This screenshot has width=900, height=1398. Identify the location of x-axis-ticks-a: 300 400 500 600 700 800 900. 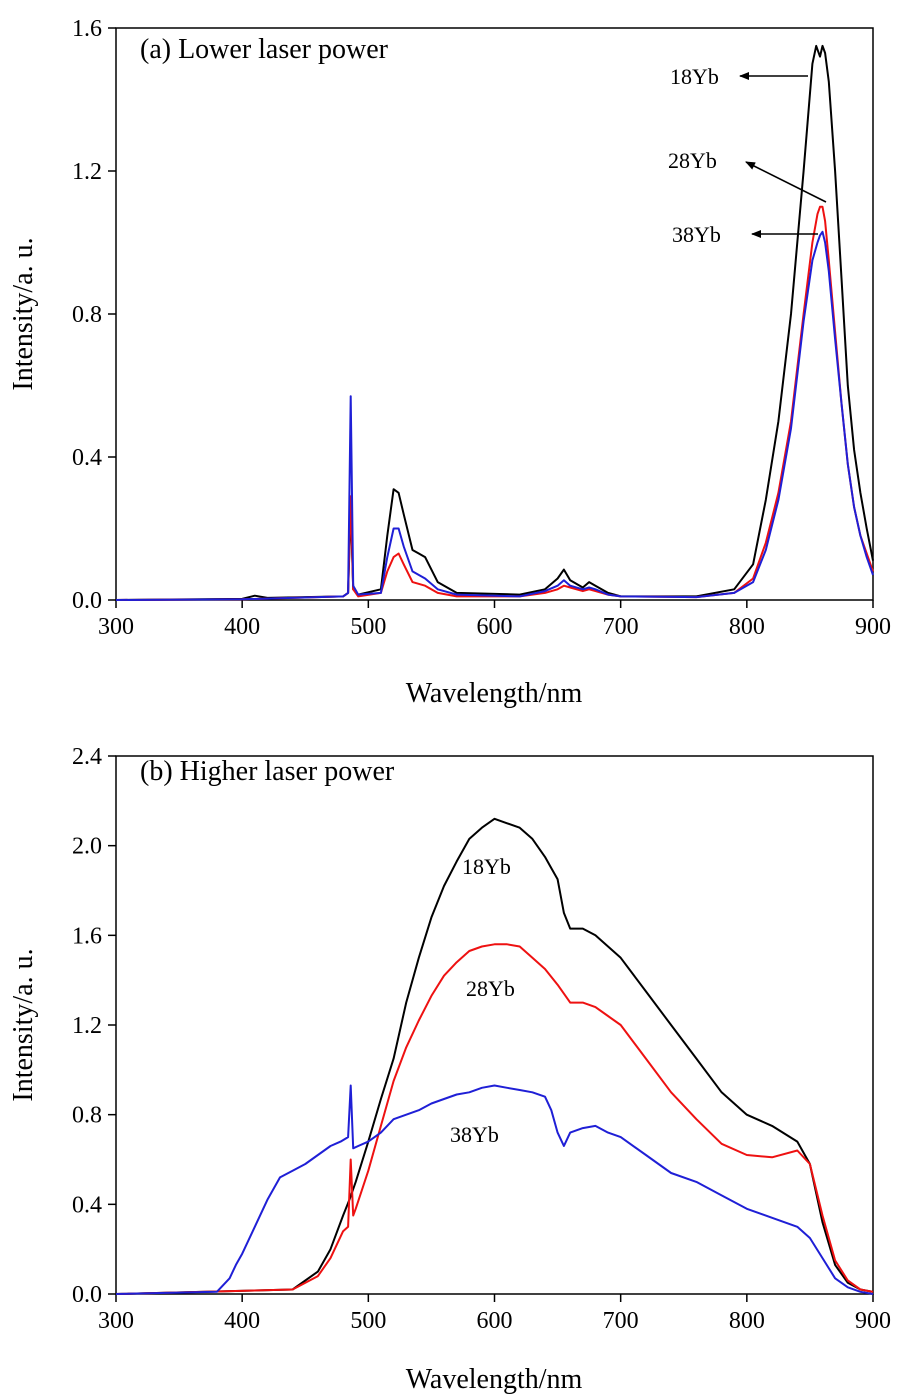
(494, 620).